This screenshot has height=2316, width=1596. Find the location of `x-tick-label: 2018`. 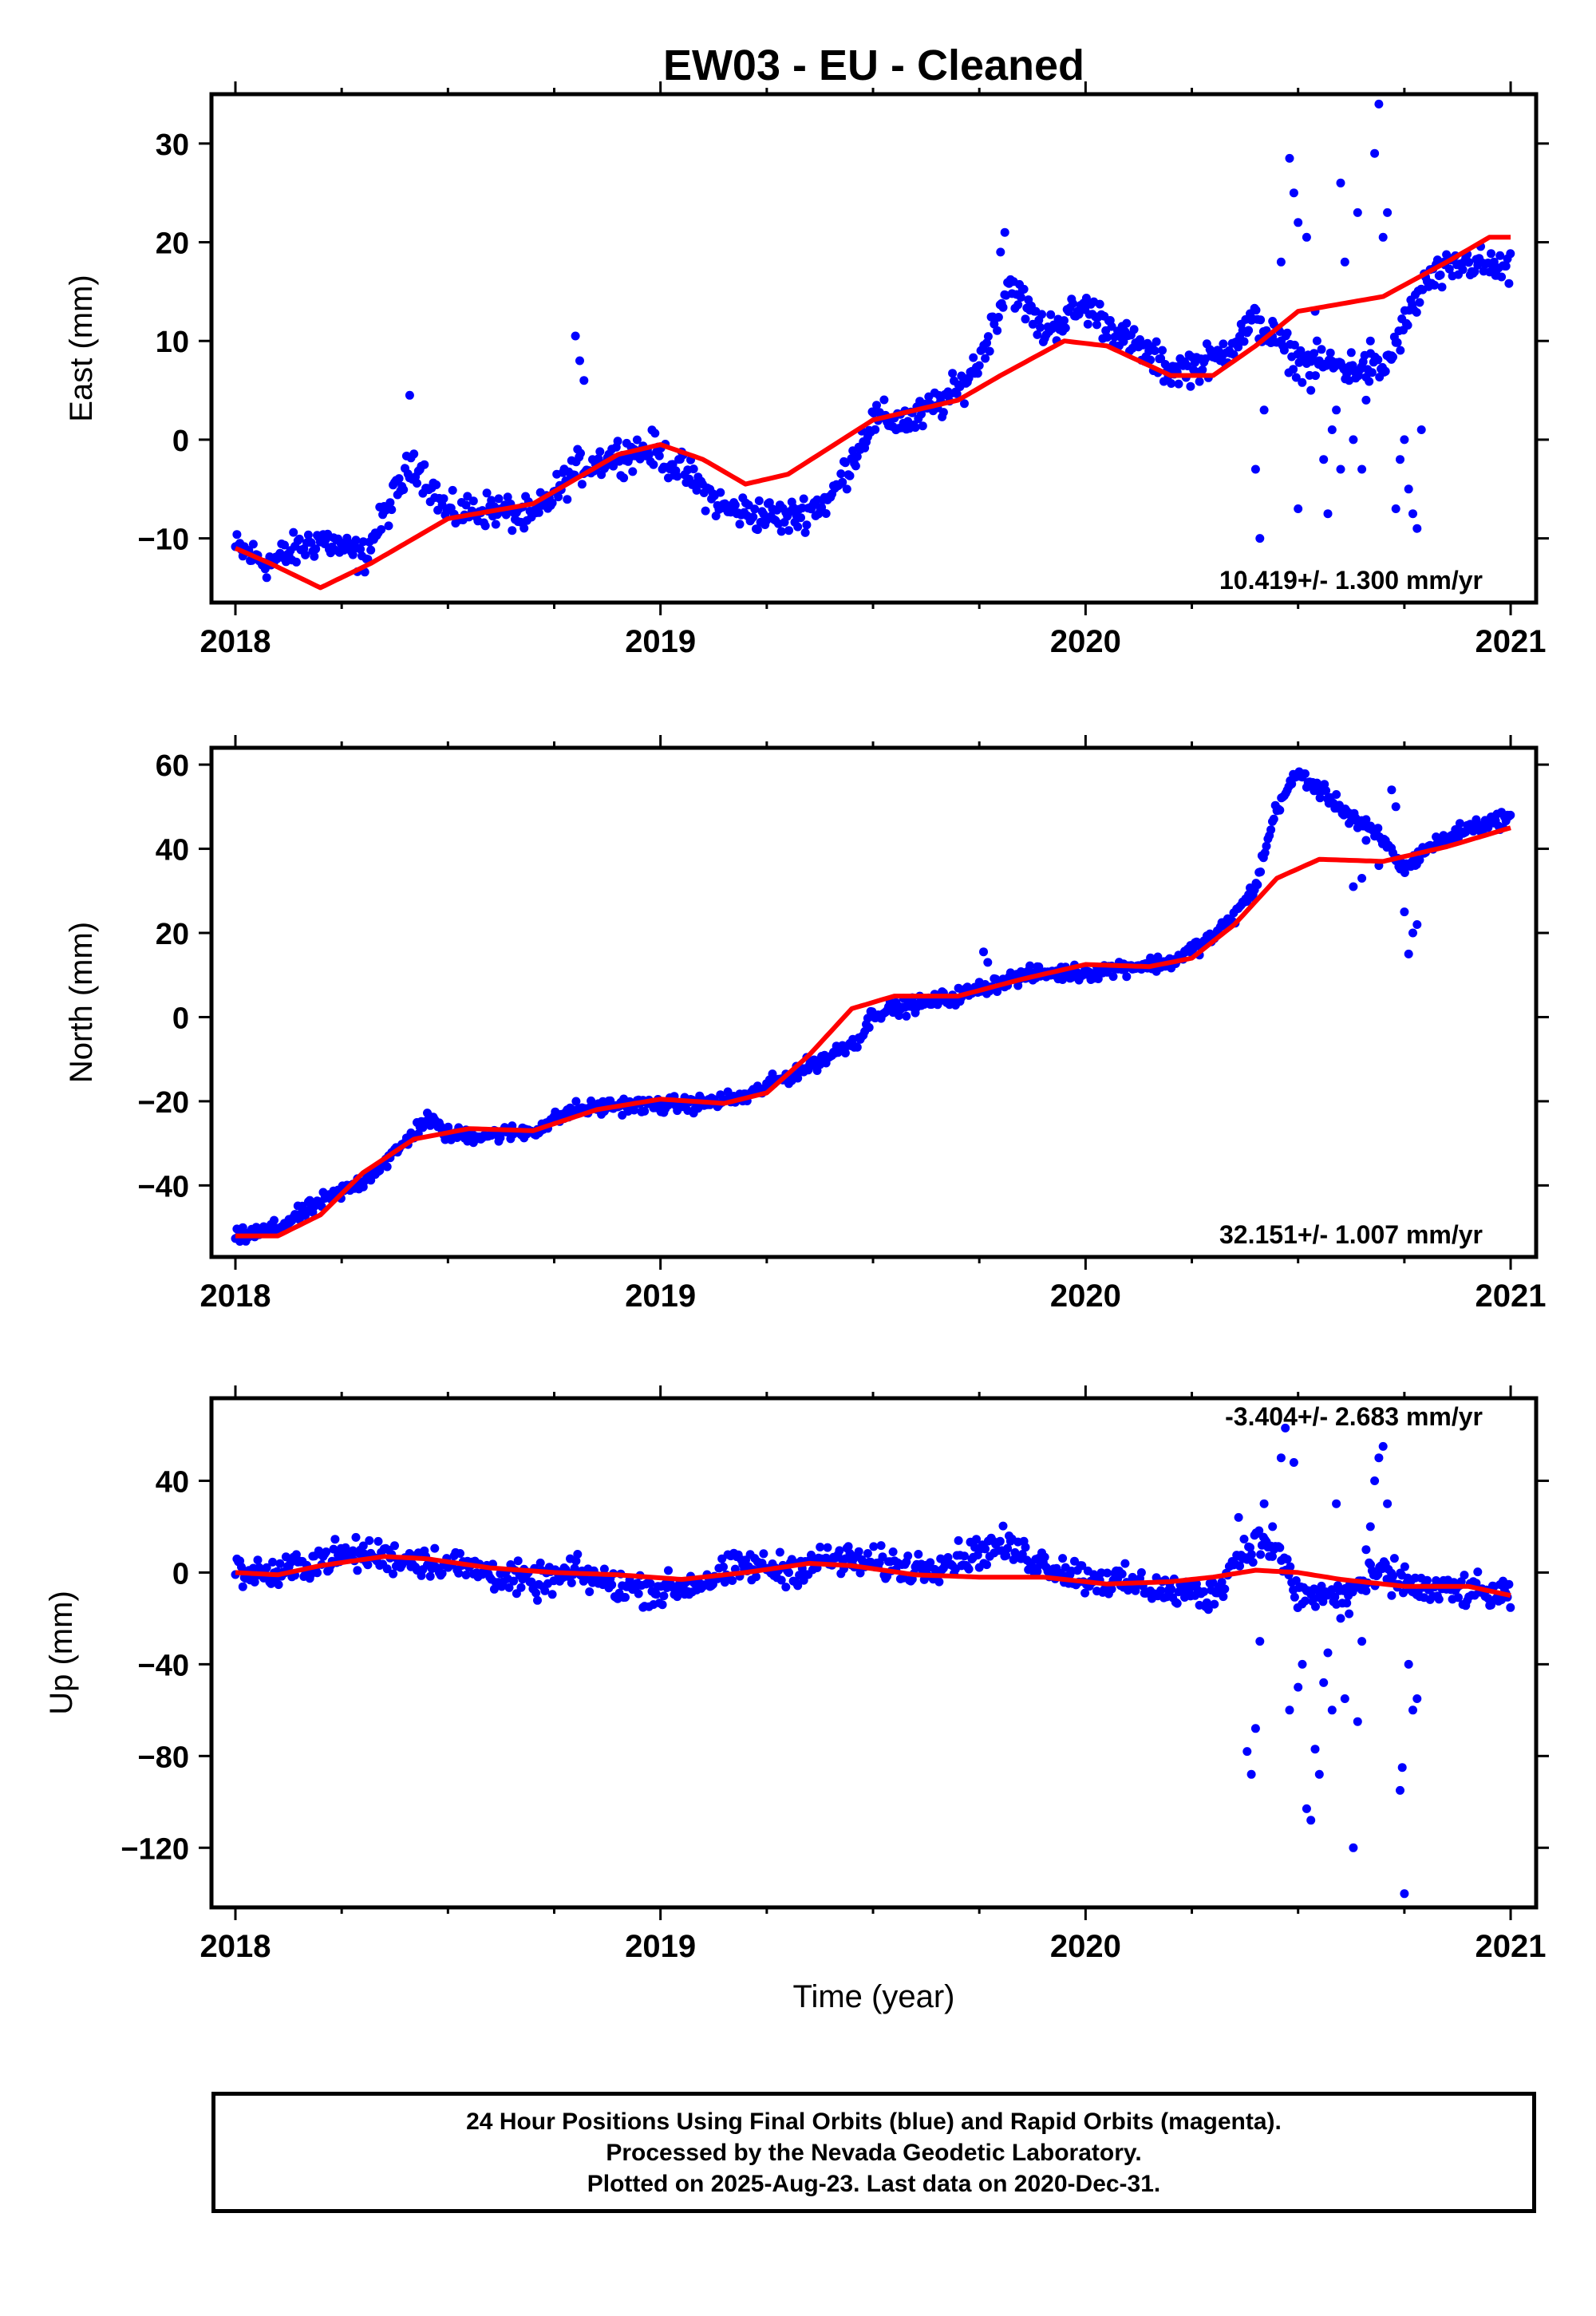

x-tick-label: 2018 is located at coordinates (236, 1296).